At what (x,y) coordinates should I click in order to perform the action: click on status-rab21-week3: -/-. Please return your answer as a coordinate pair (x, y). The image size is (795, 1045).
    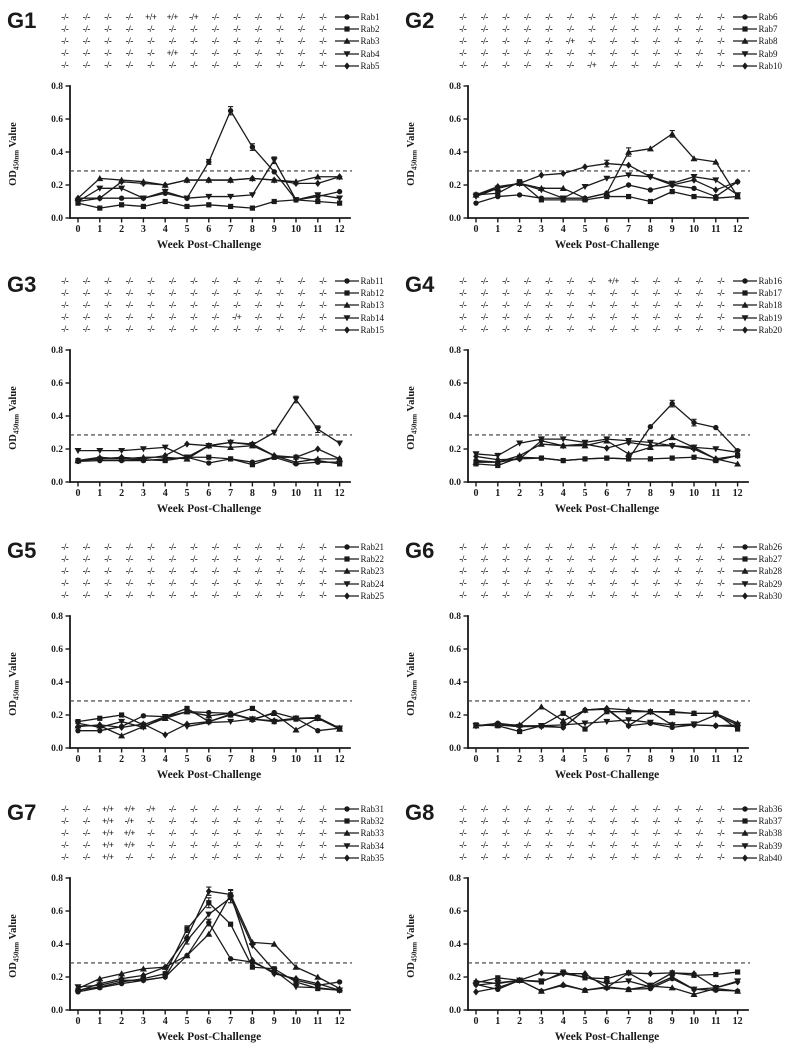
    Looking at the image, I should click on (129, 546).